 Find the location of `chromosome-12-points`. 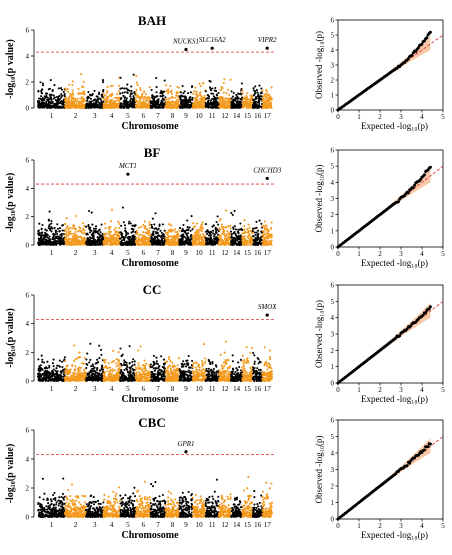

chromosome-12-points is located at coordinates (225, 93).